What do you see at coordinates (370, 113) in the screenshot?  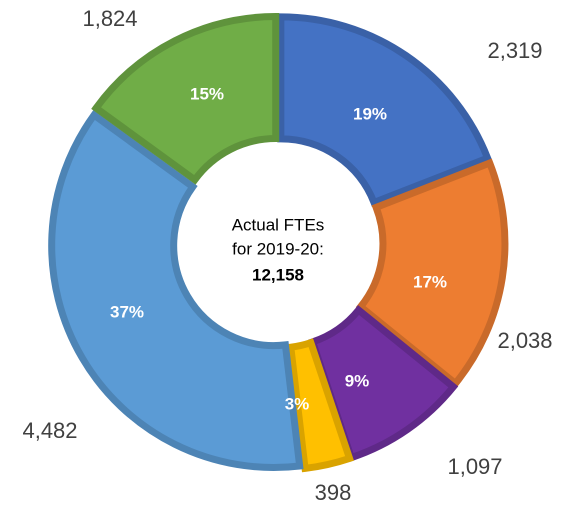 I see `percent-label: 19%` at bounding box center [370, 113].